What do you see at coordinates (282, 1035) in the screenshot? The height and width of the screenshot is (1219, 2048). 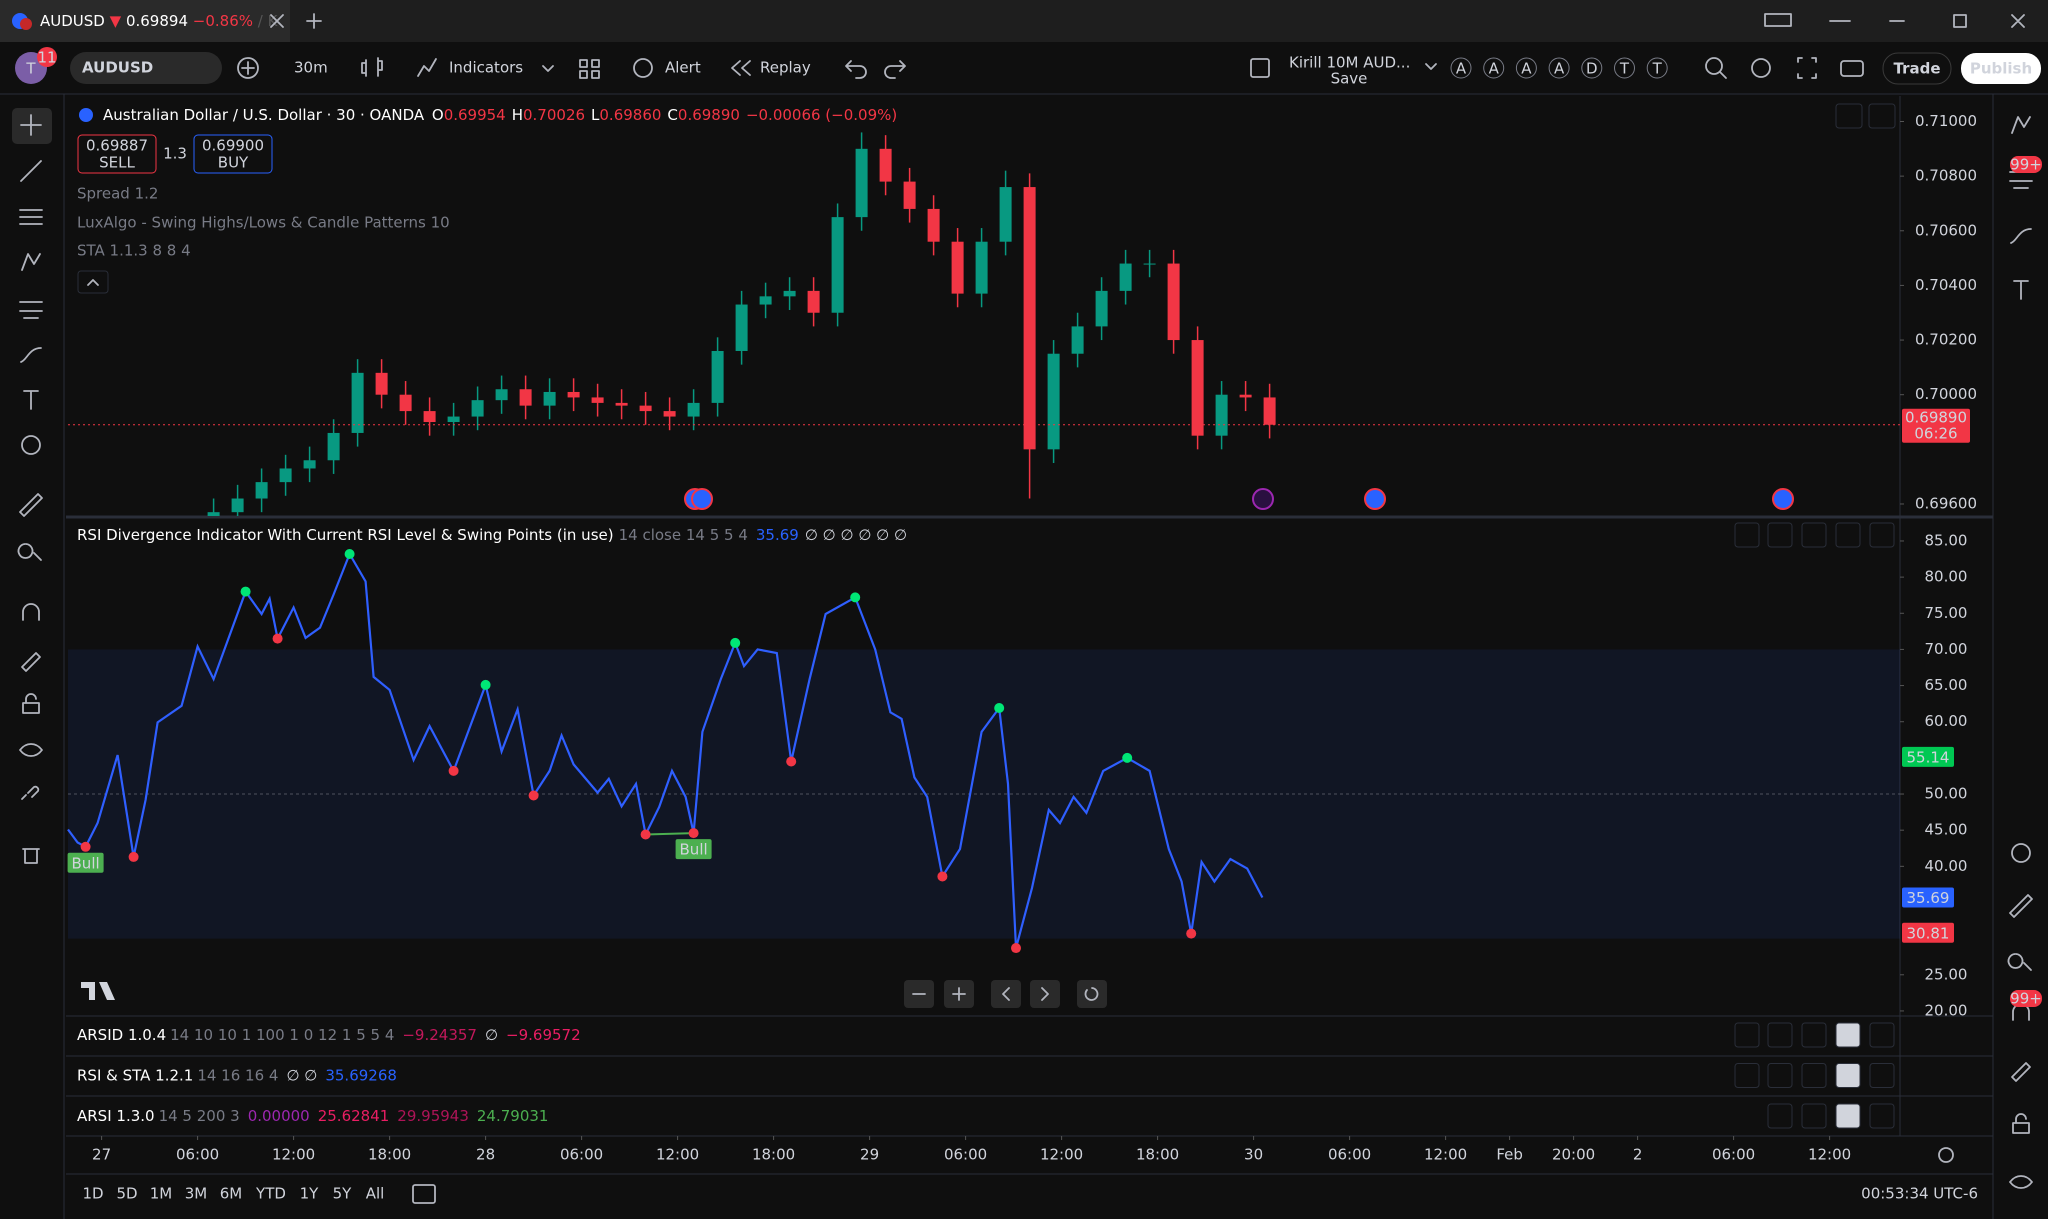 I see `pane-params: 14 10 10 1 100 1 0 12 1 5 5 4` at bounding box center [282, 1035].